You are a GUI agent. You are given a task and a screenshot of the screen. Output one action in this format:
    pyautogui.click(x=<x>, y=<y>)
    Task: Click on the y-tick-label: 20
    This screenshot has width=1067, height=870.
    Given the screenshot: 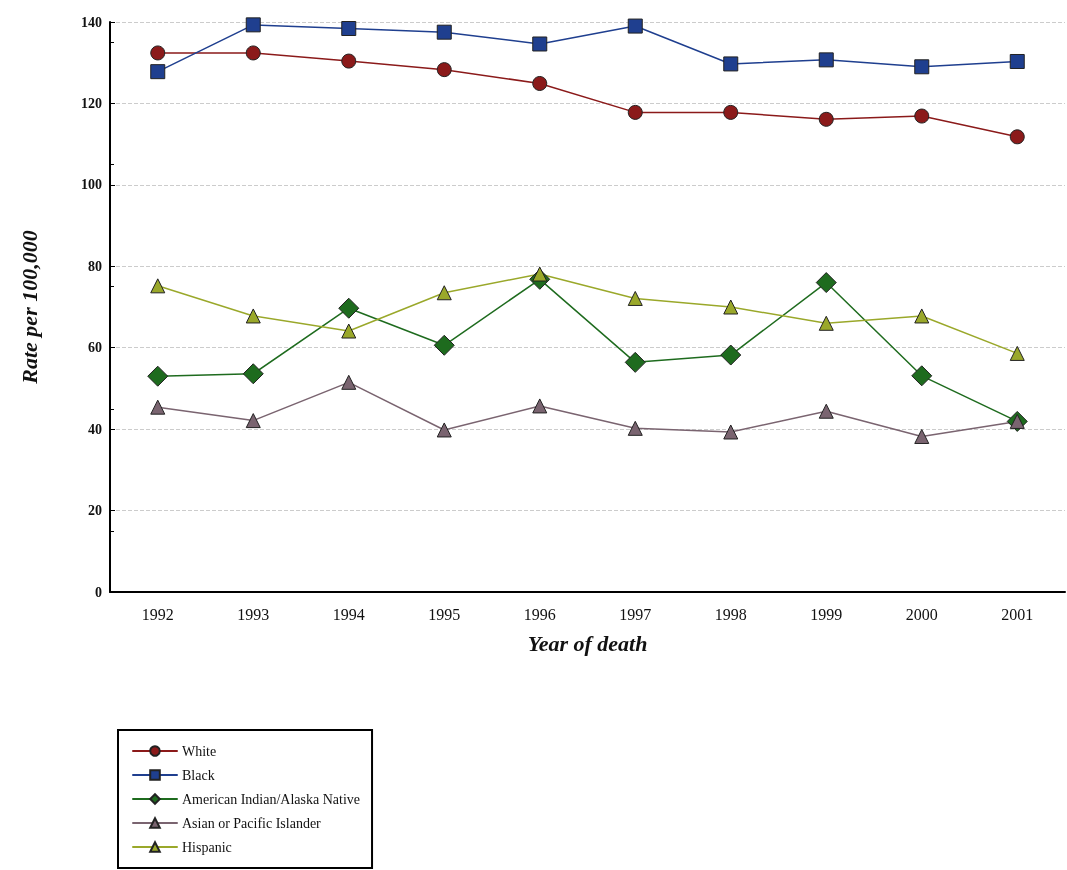 What is the action you would take?
    pyautogui.click(x=95, y=511)
    